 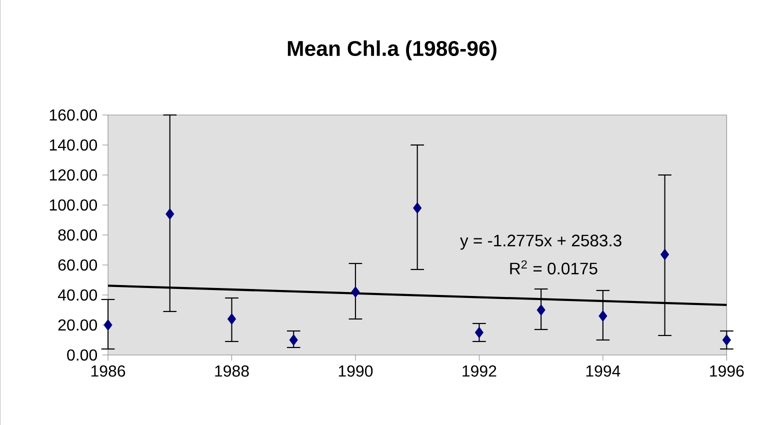 I want to click on y-tick-label: 60.00, so click(x=77, y=265).